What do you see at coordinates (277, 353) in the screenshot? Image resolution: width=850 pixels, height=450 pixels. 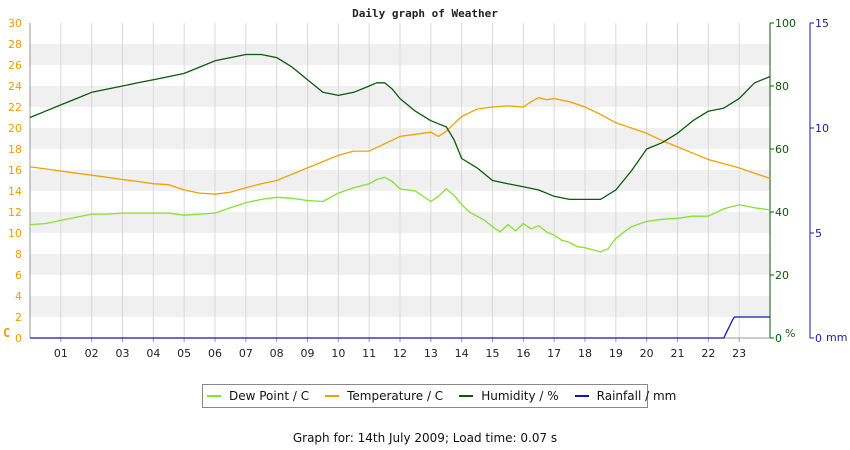 I see `hour-tick-label: 08` at bounding box center [277, 353].